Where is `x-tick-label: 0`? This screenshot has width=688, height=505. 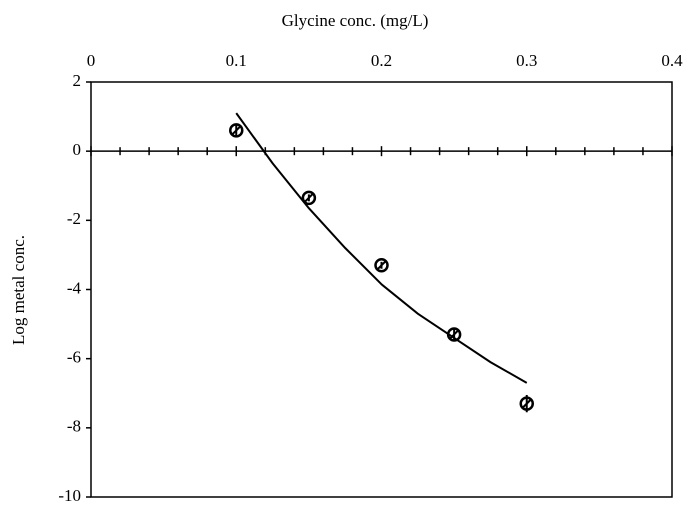 x-tick-label: 0 is located at coordinates (91, 60).